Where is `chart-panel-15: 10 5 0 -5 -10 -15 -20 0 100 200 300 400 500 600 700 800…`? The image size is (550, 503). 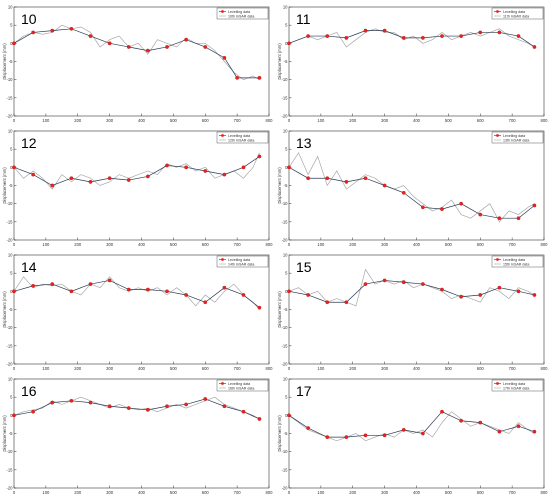
chart-panel-15: 10 5 0 -5 -10 -15 -20 0 100 200 300 400 500 600 700 800… is located at coordinates (412, 312).